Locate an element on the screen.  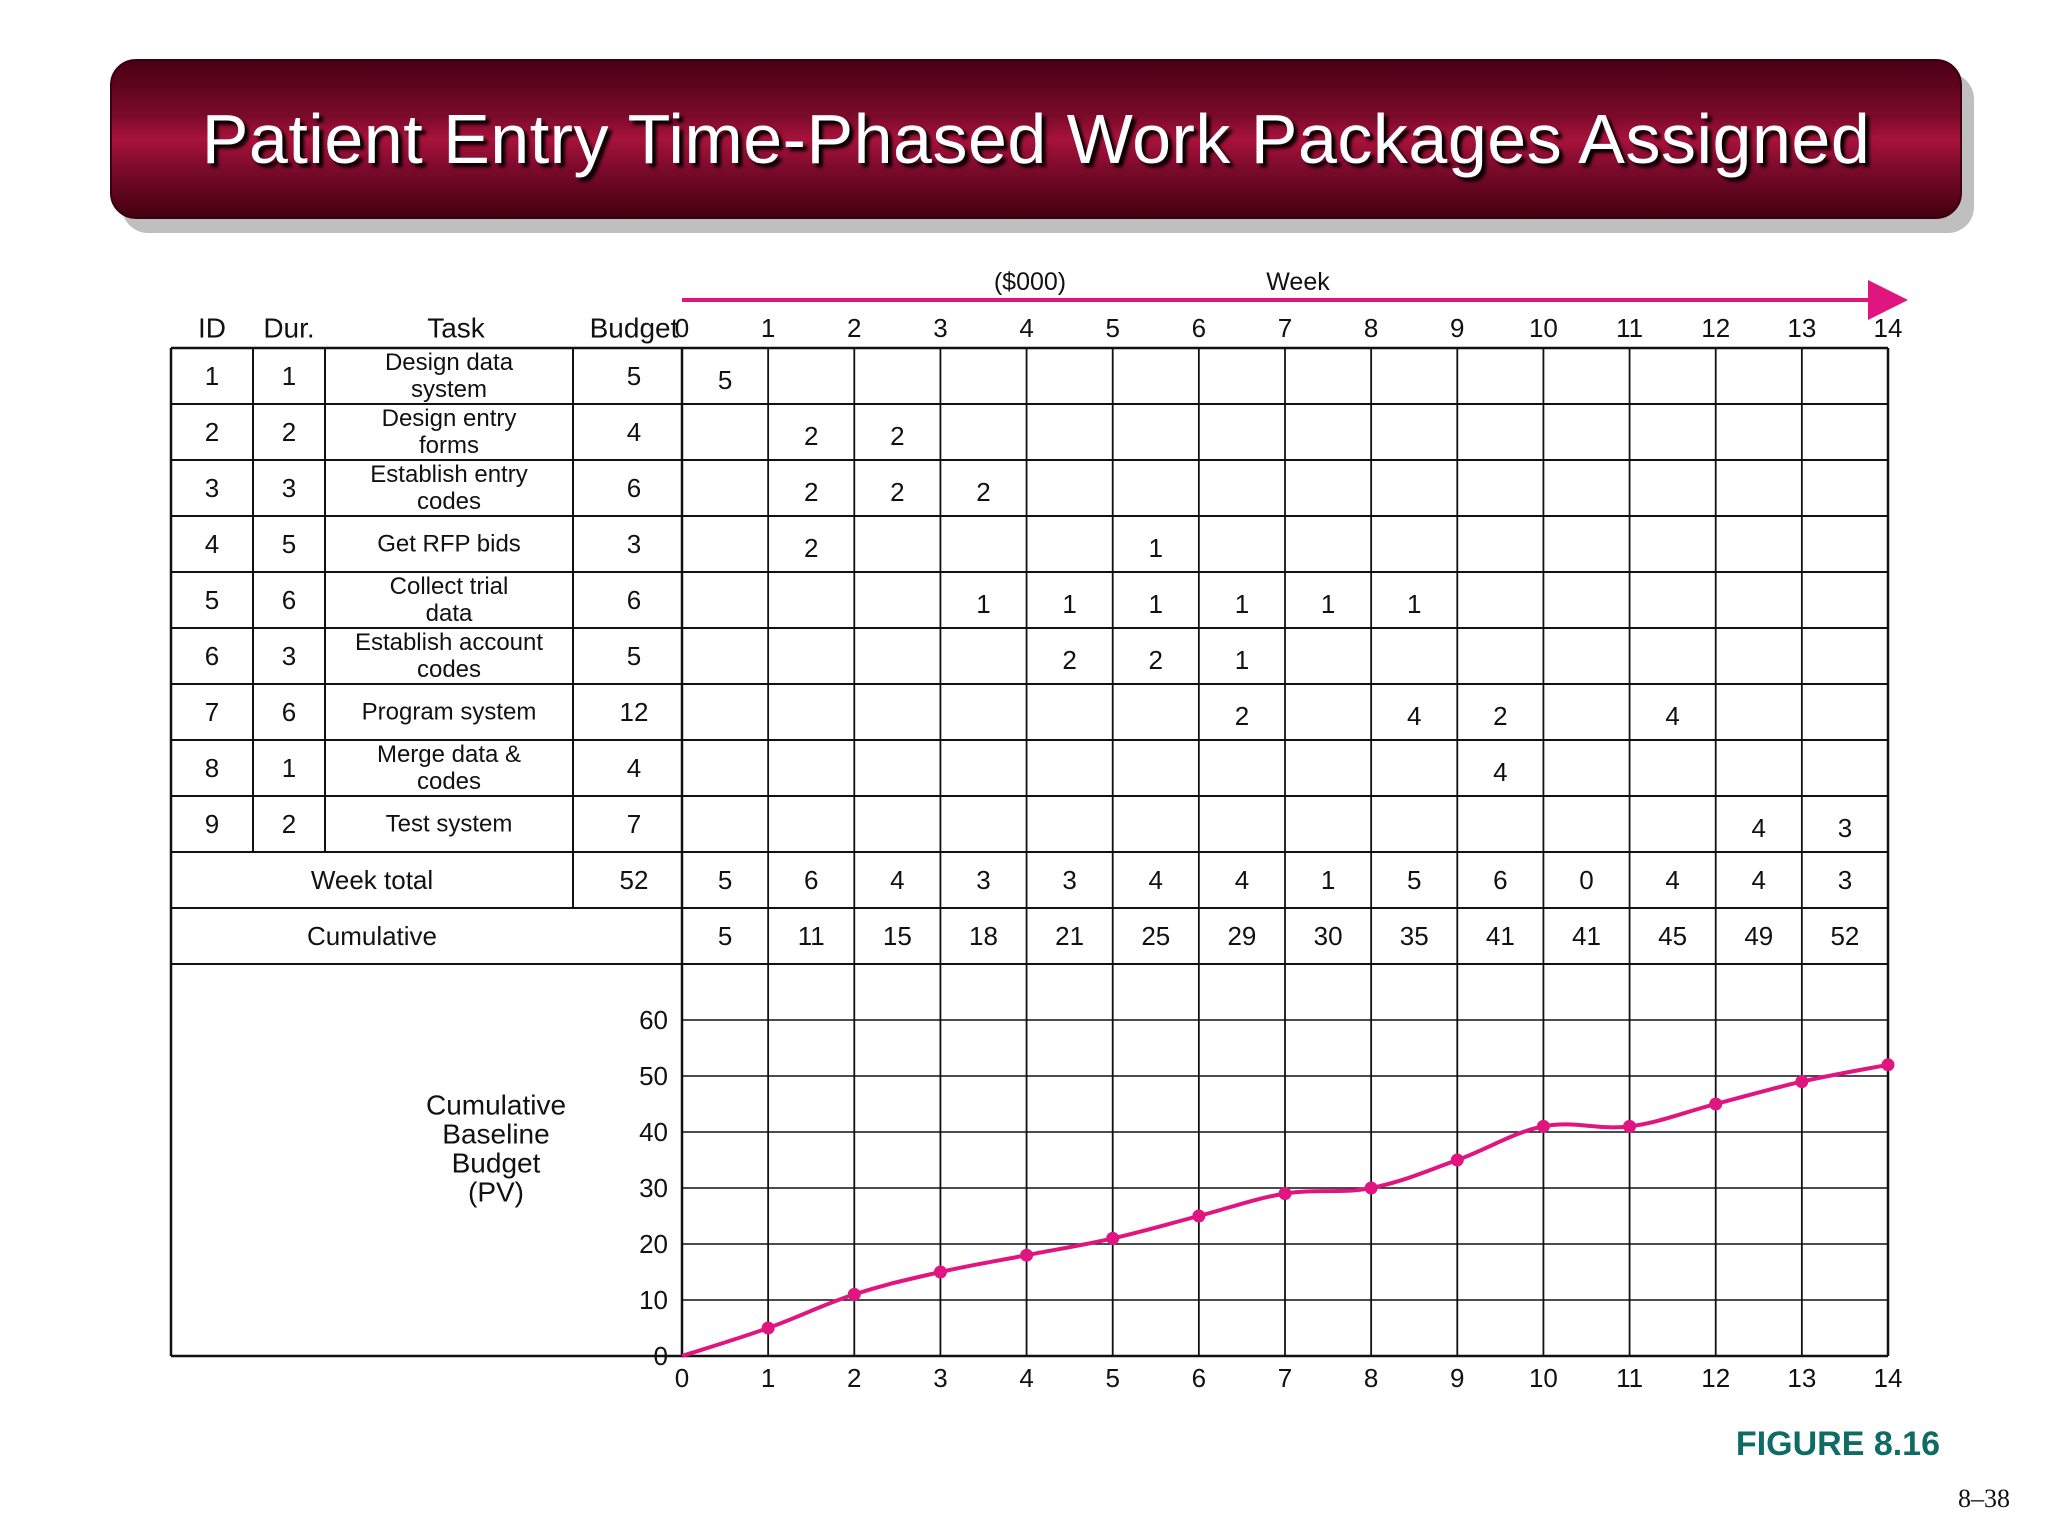
cumulative-value: 5 is located at coordinates (725, 936).